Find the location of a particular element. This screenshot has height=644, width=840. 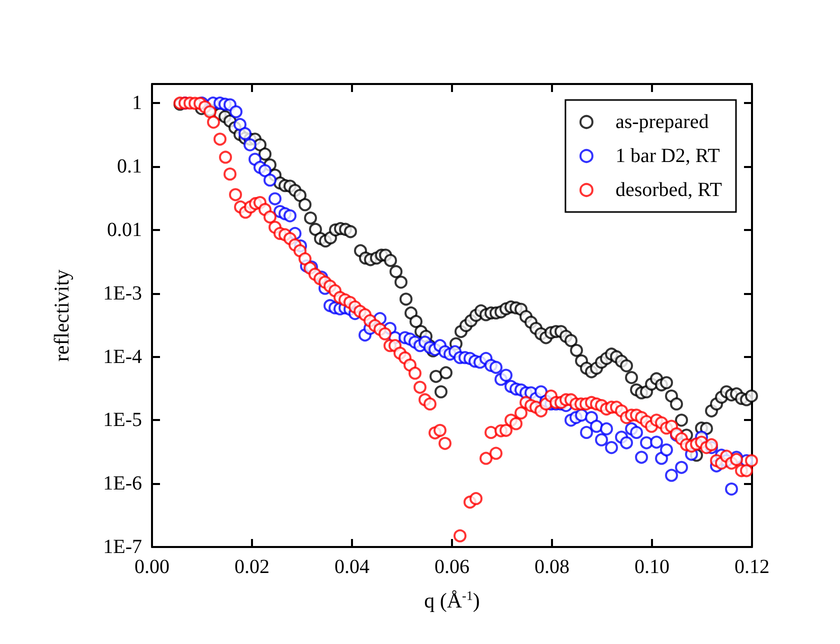

x-tick-label: 0.10 is located at coordinates (652, 567).